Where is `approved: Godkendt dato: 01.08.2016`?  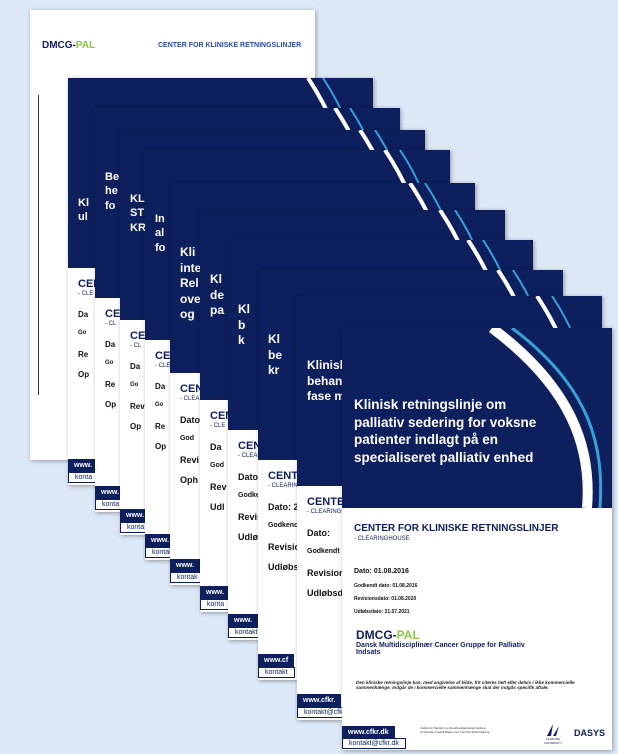
approved: Godkendt dato: 01.08.2016 is located at coordinates (386, 586).